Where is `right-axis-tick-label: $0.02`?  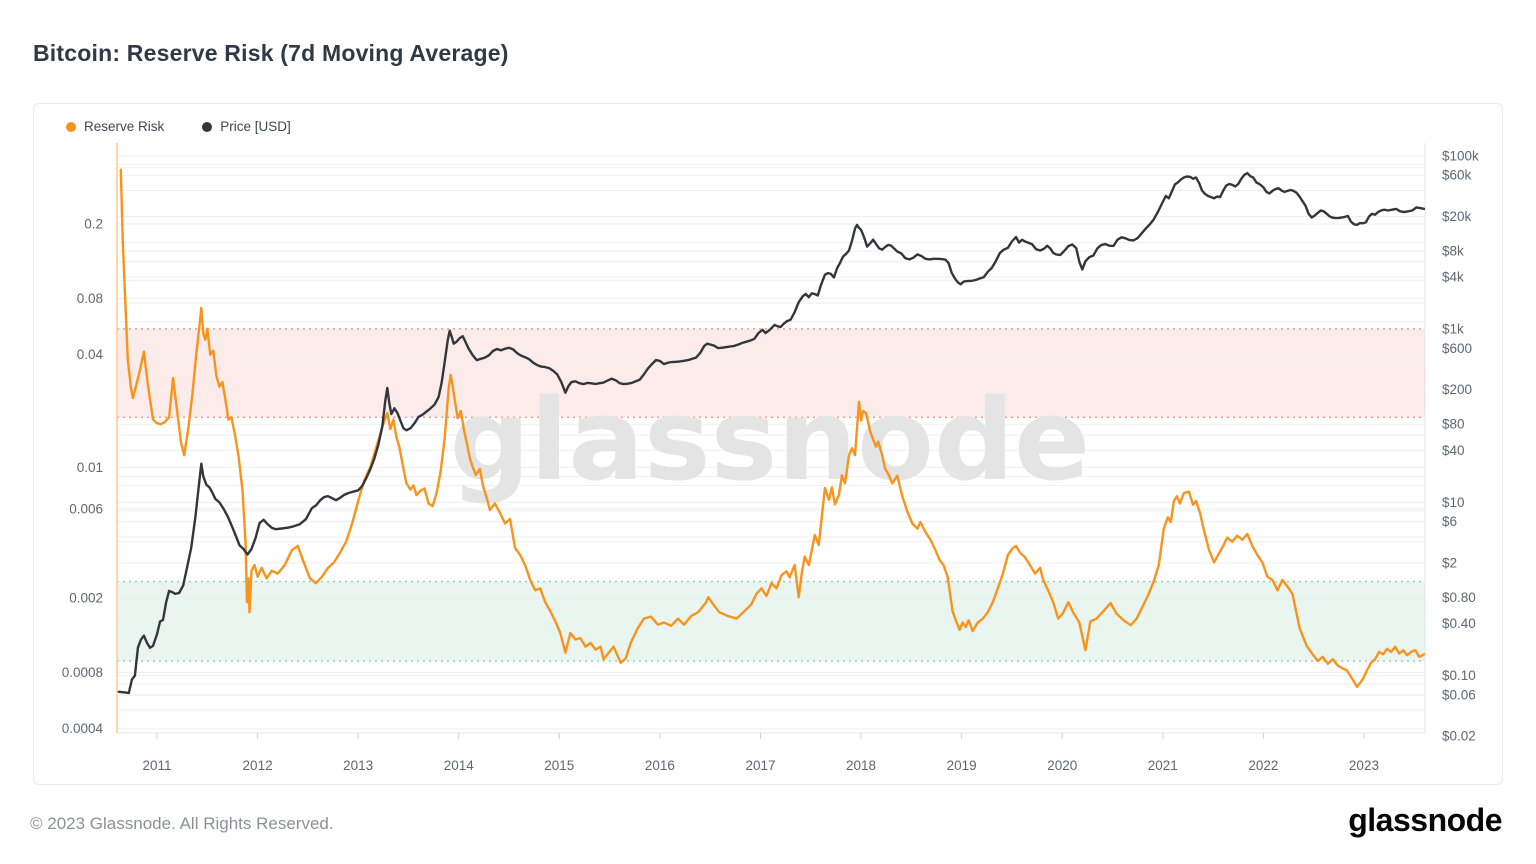 right-axis-tick-label: $0.02 is located at coordinates (1459, 736).